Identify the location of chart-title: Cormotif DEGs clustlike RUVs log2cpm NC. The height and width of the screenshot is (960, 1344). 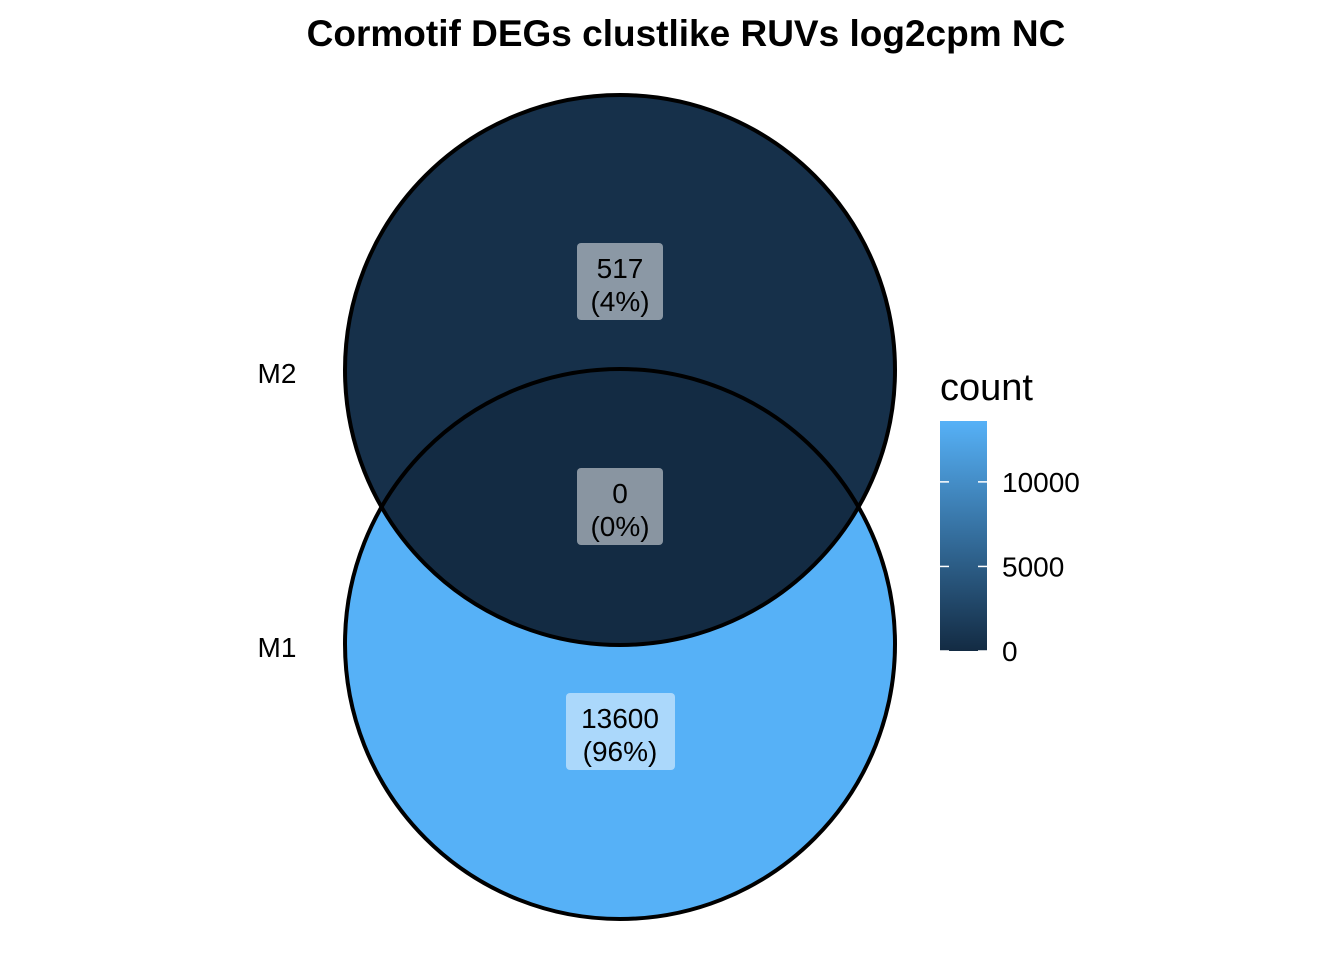
(686, 33).